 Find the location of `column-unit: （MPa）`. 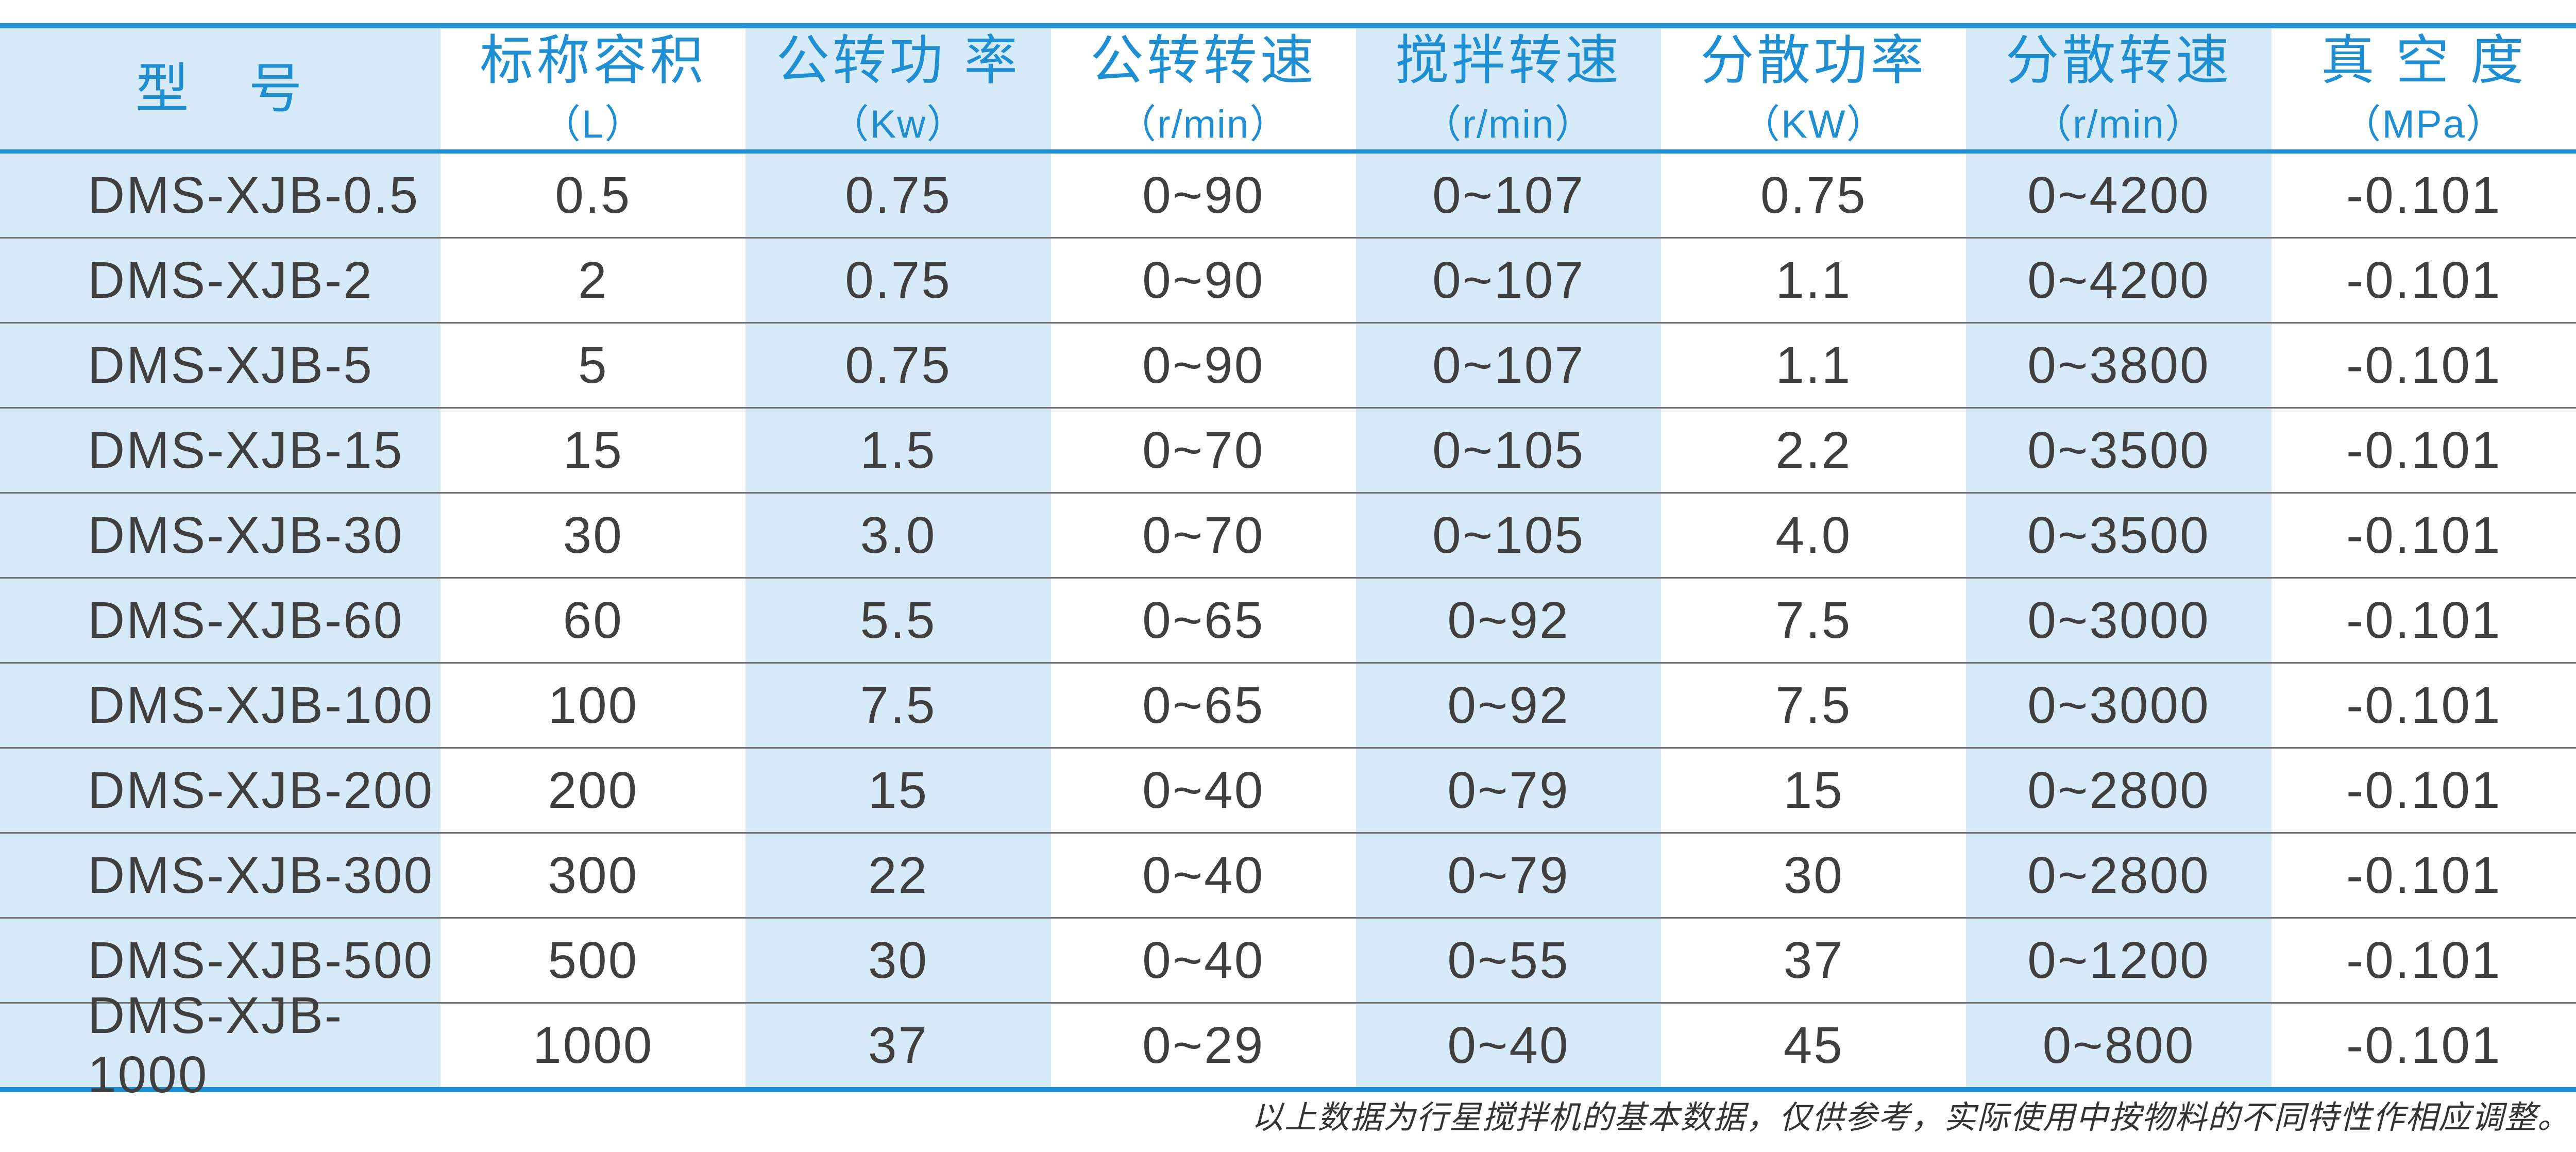

column-unit: （MPa） is located at coordinates (2424, 124).